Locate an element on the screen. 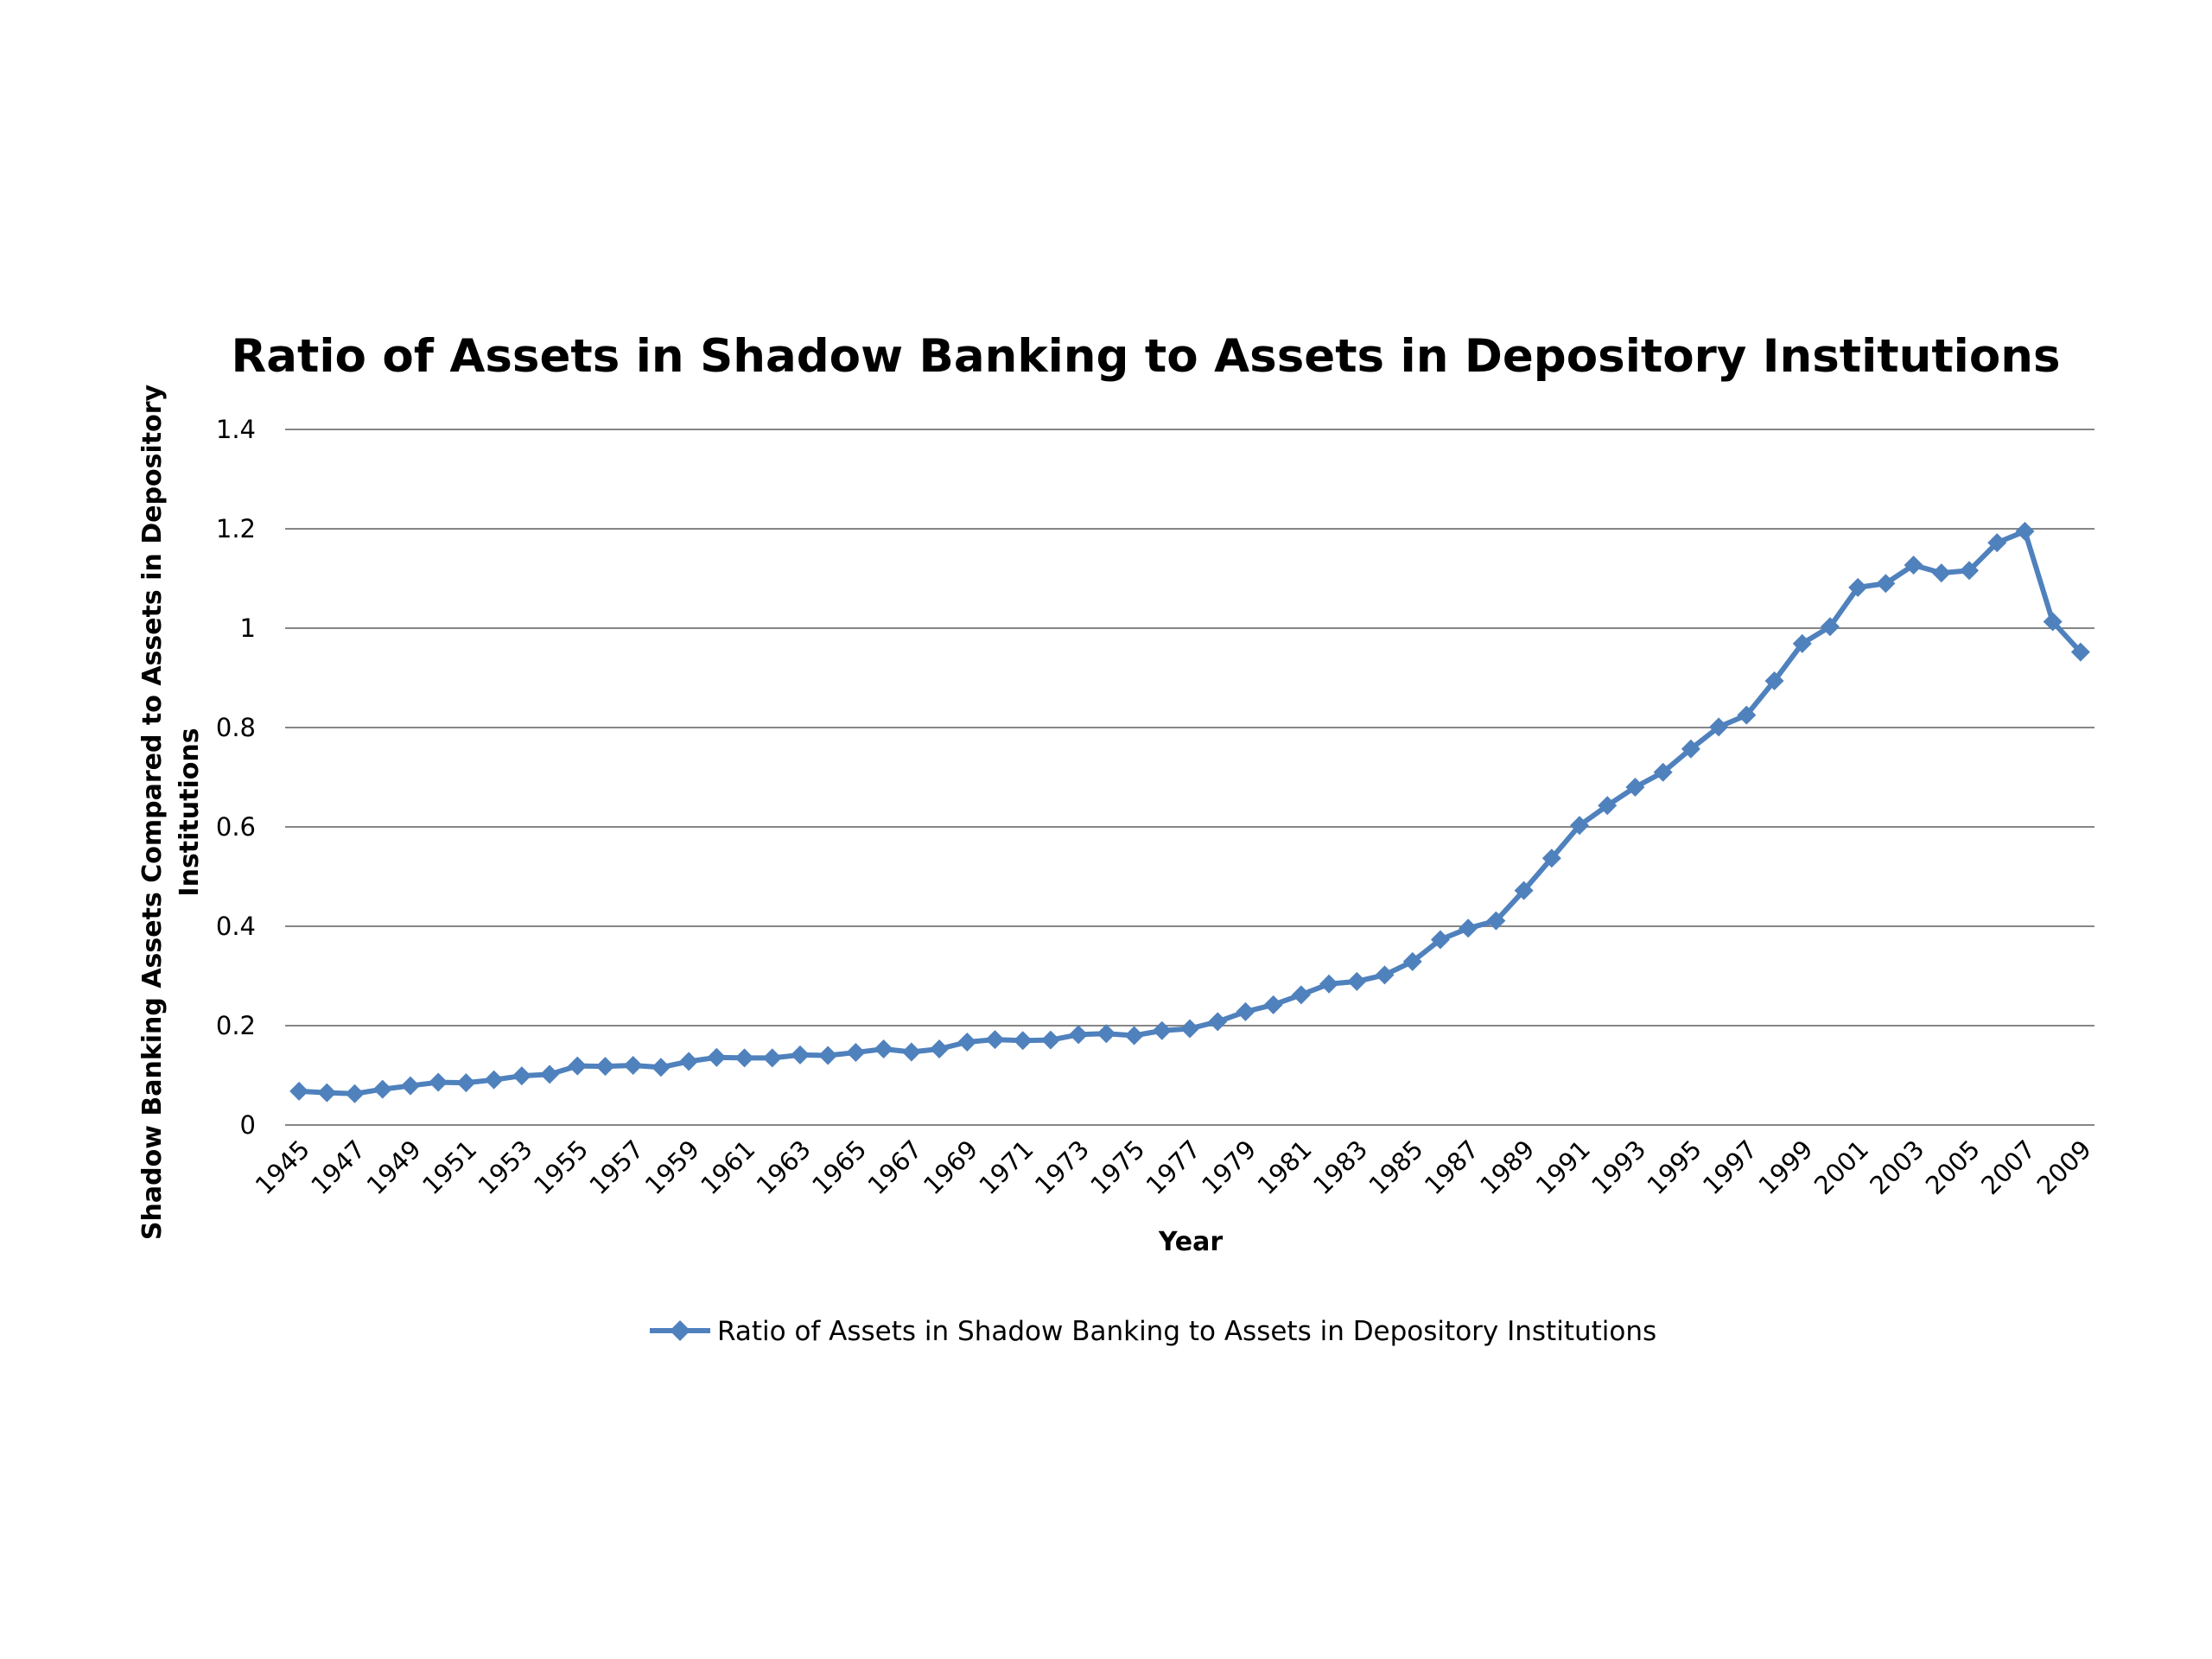  x-tick-label: 1959 is located at coordinates (672, 1167).